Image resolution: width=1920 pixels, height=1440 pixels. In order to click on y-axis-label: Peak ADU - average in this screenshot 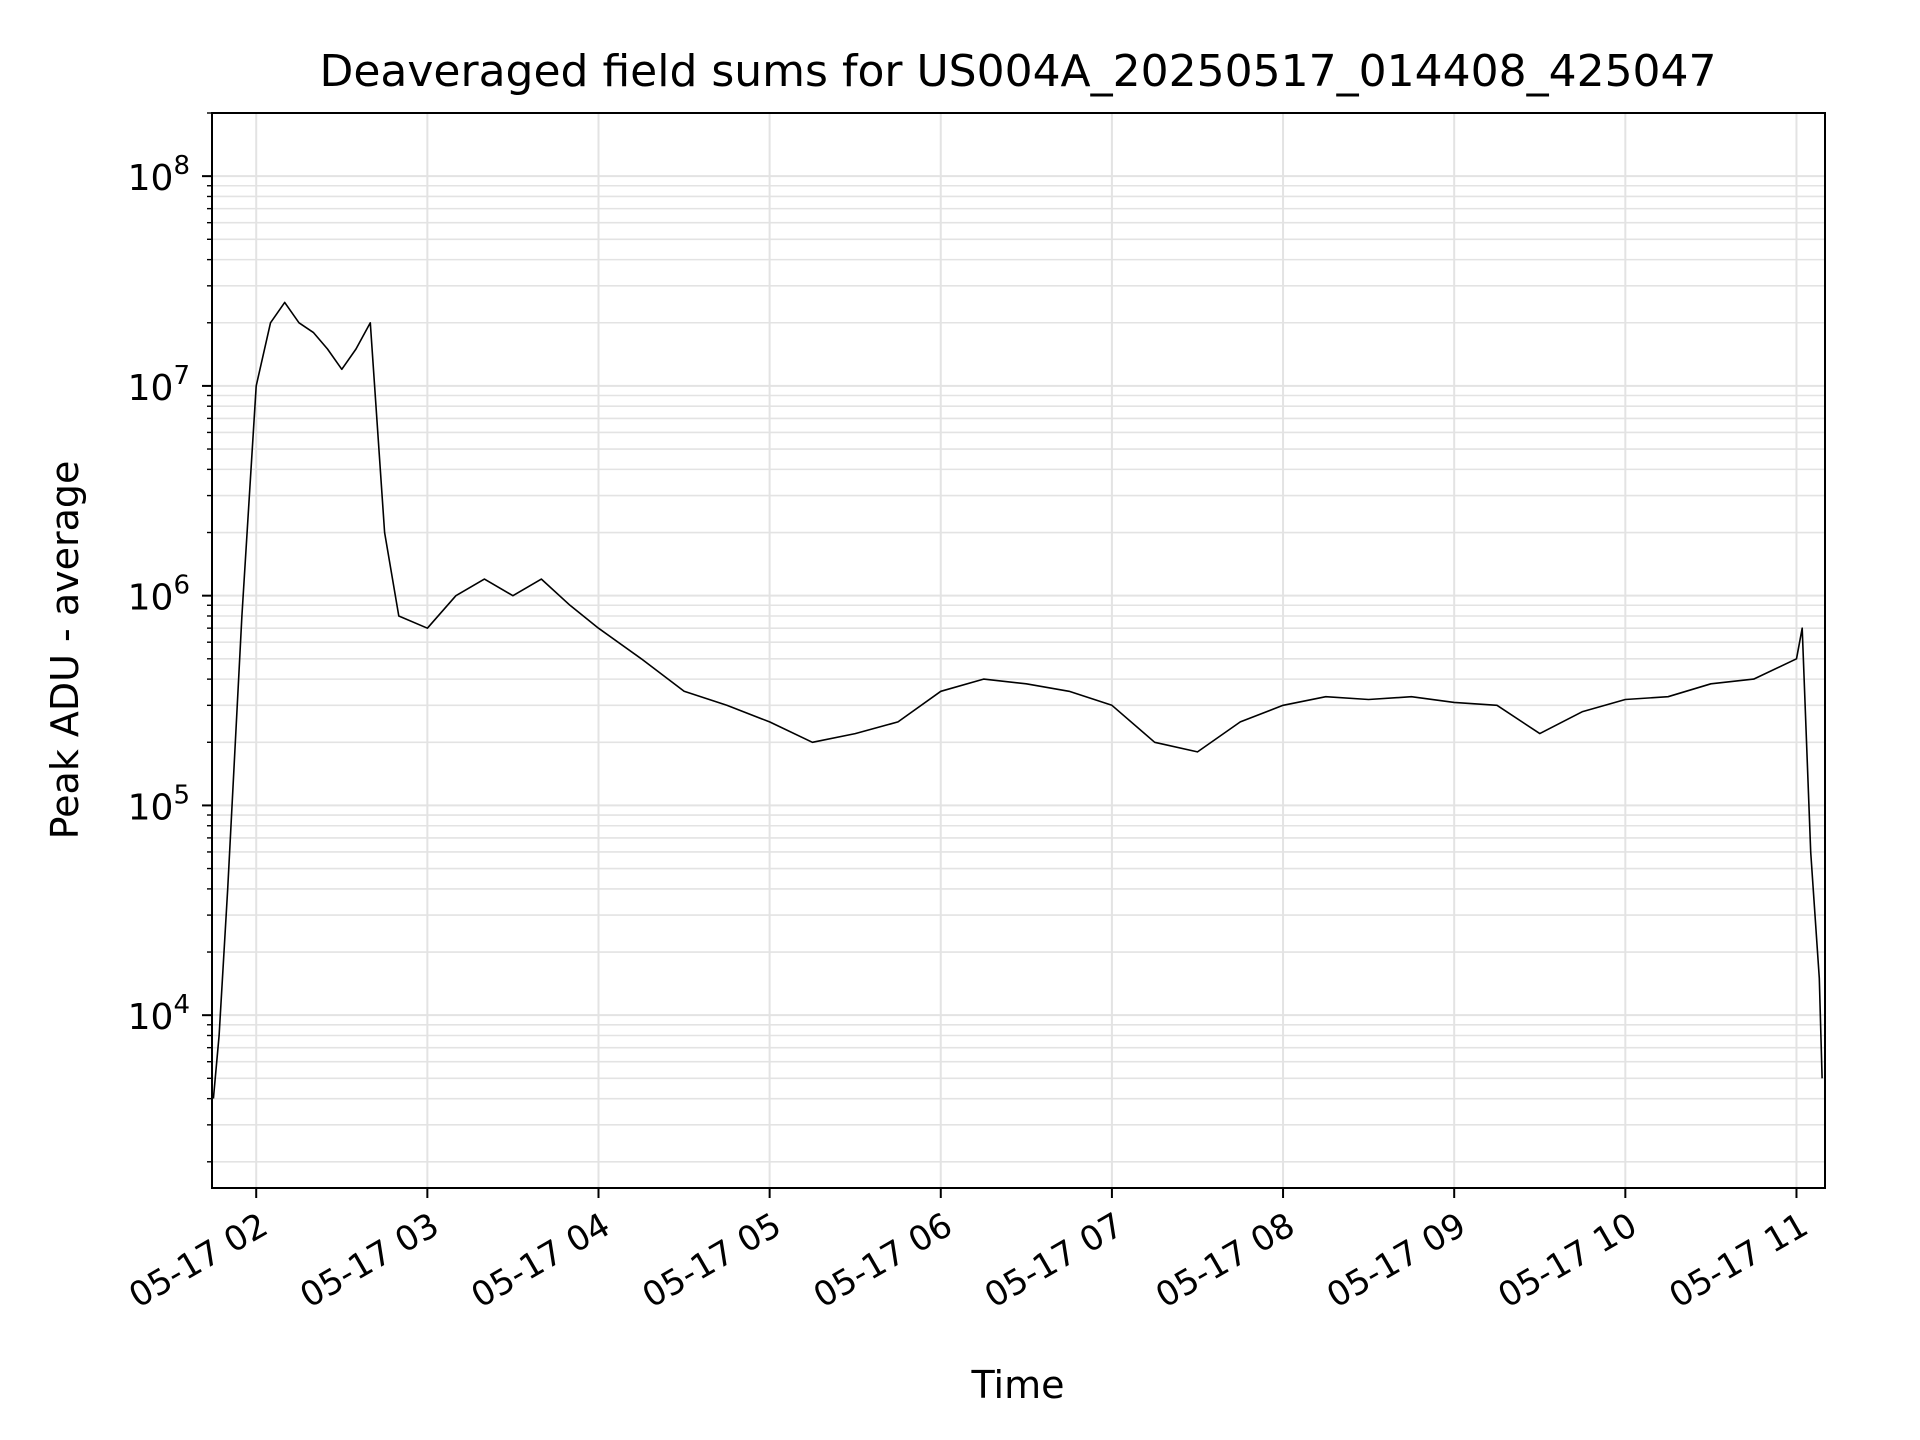, I will do `click(65, 650)`.